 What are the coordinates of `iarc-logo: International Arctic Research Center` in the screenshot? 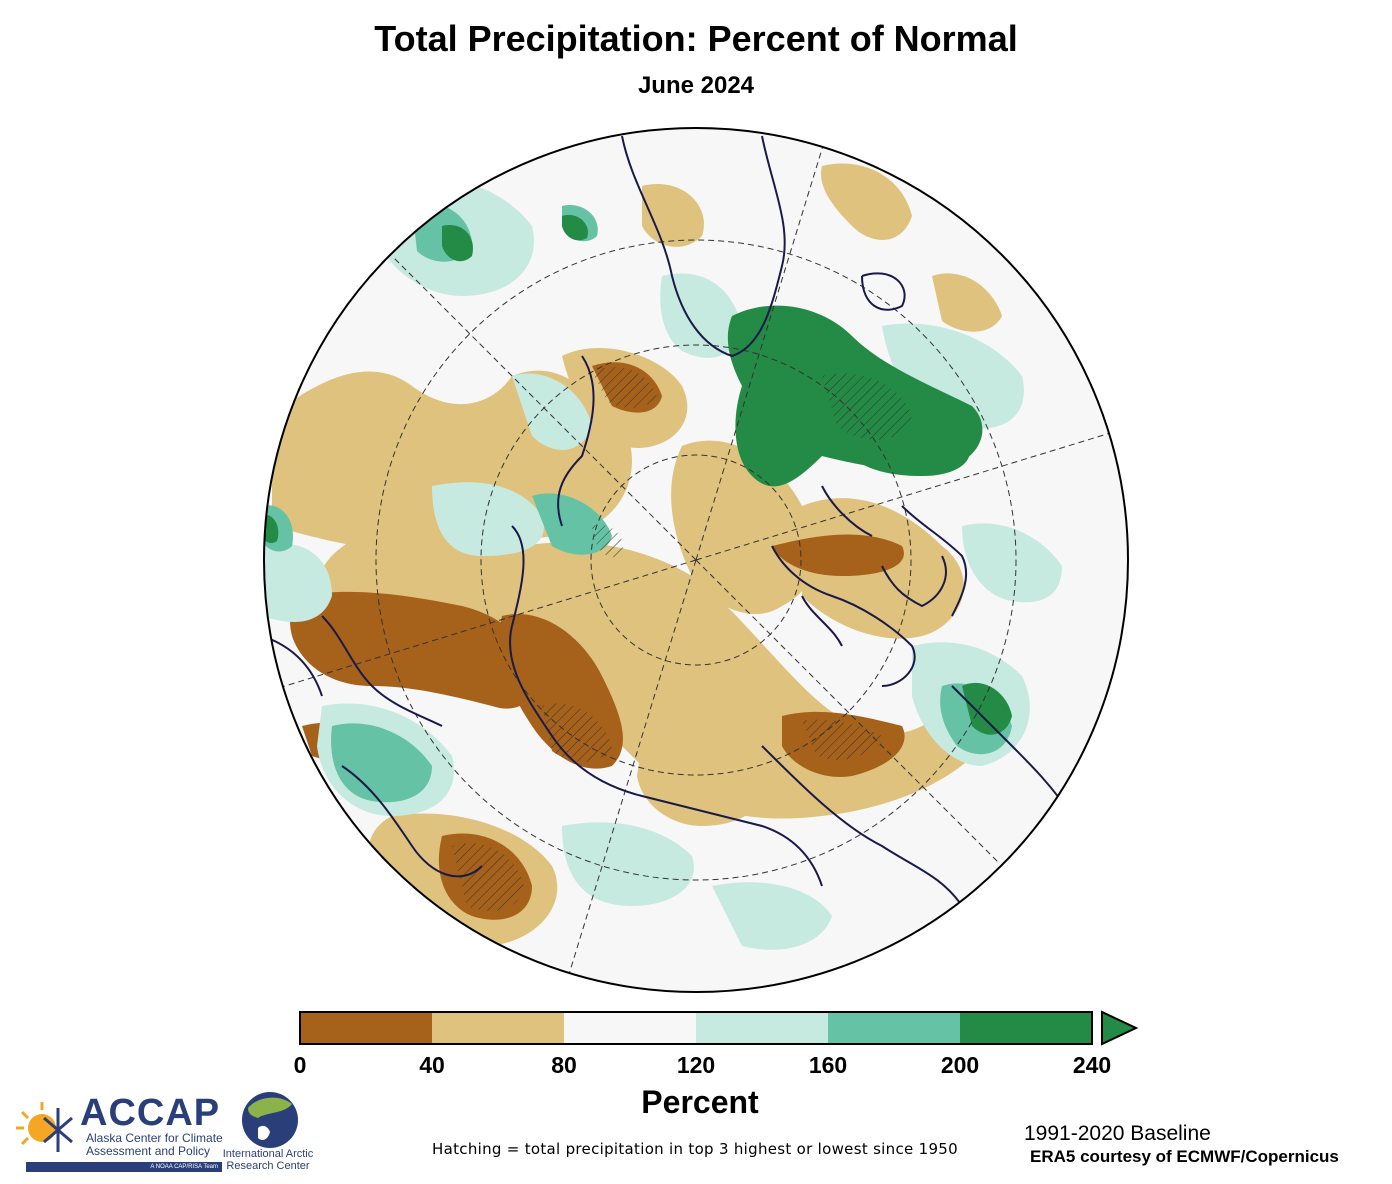 It's located at (268, 1135).